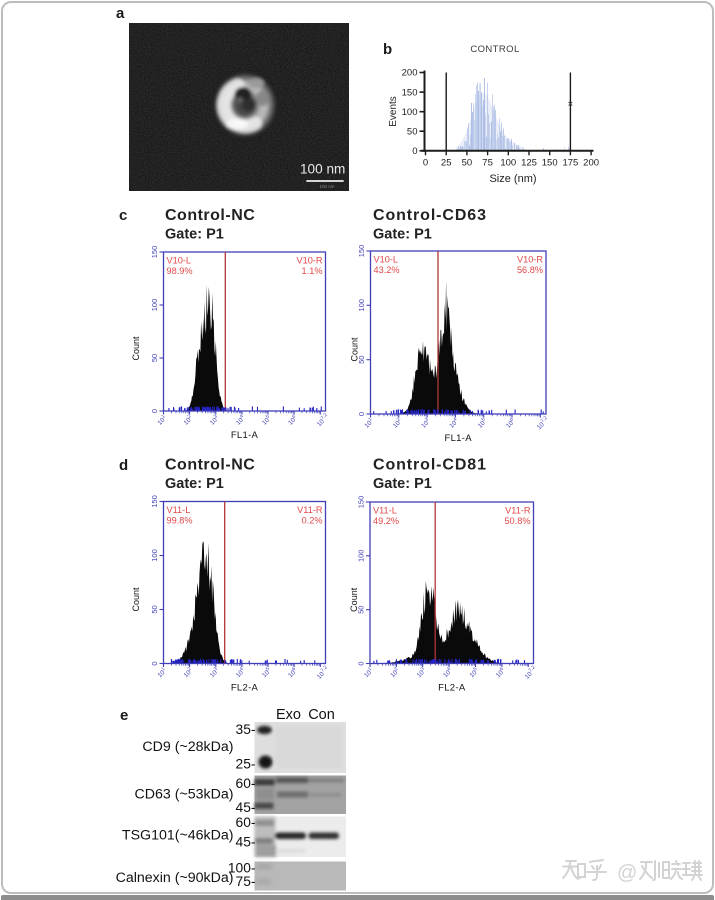  Describe the element at coordinates (123, 215) in the screenshot. I see `svg-text: c` at that location.